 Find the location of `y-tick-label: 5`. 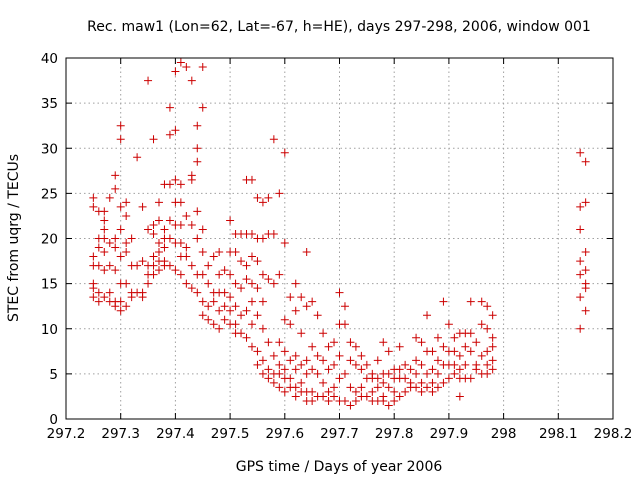

y-tick-label: 5 is located at coordinates (53, 375).